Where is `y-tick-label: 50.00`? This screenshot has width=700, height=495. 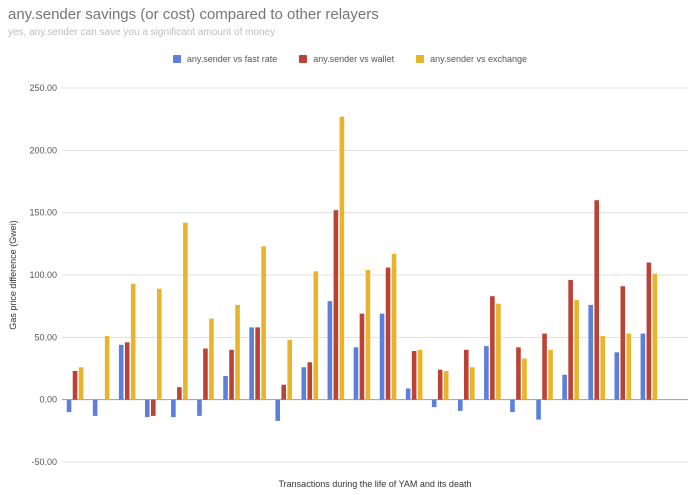
y-tick-label: 50.00 is located at coordinates (45, 337).